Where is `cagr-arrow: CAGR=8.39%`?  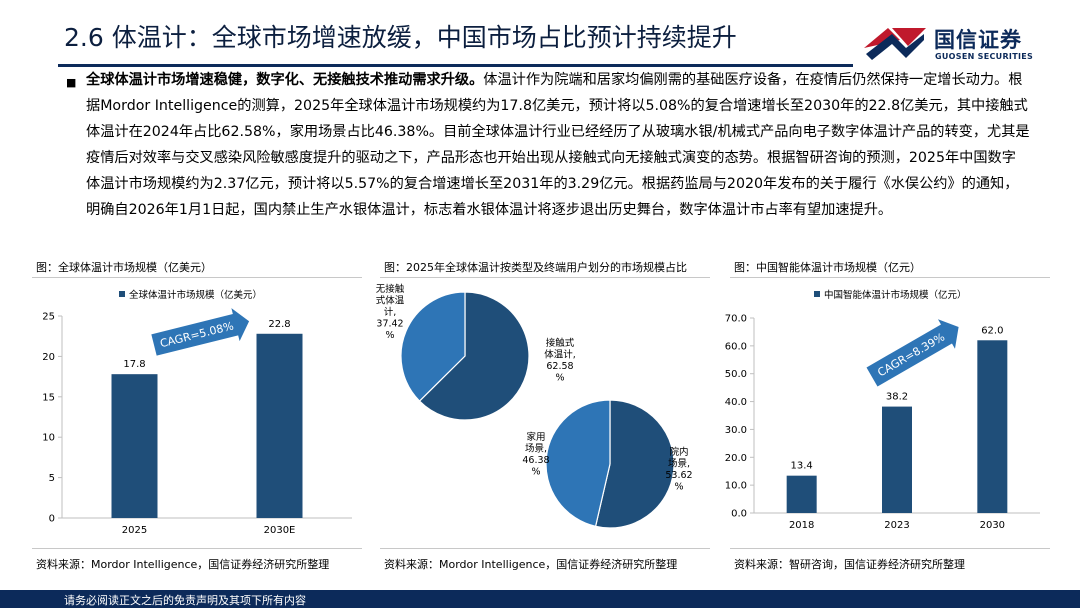
cagr-arrow: CAGR=8.39% is located at coordinates (912, 353).